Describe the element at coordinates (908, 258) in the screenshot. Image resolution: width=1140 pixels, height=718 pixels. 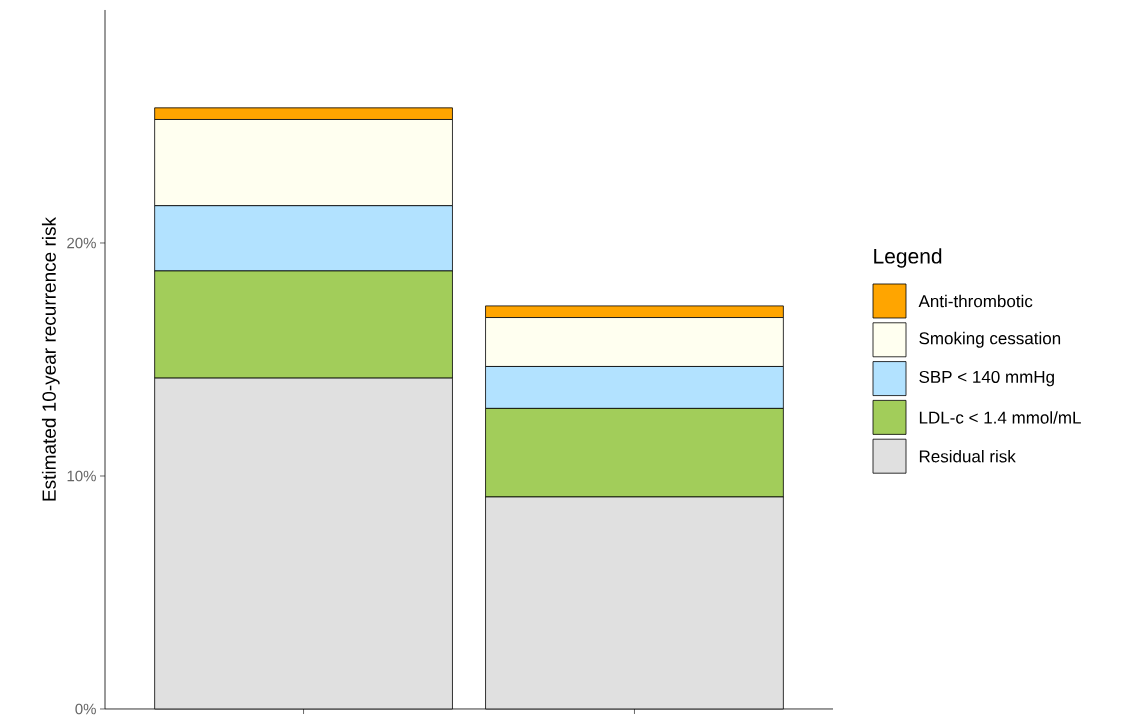
I see `legend-title: Legend` at that location.